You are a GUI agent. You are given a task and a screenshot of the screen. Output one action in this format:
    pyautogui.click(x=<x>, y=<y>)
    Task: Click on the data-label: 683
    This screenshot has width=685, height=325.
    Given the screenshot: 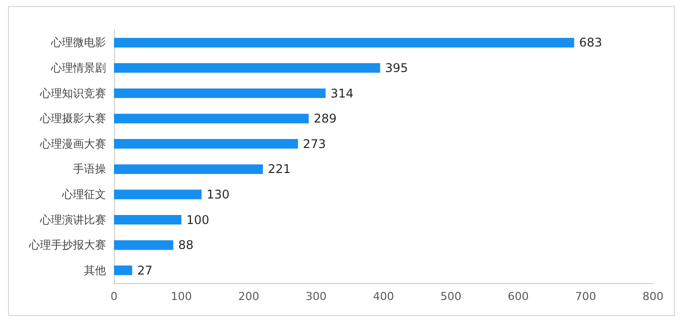 What is the action you would take?
    pyautogui.click(x=590, y=43)
    